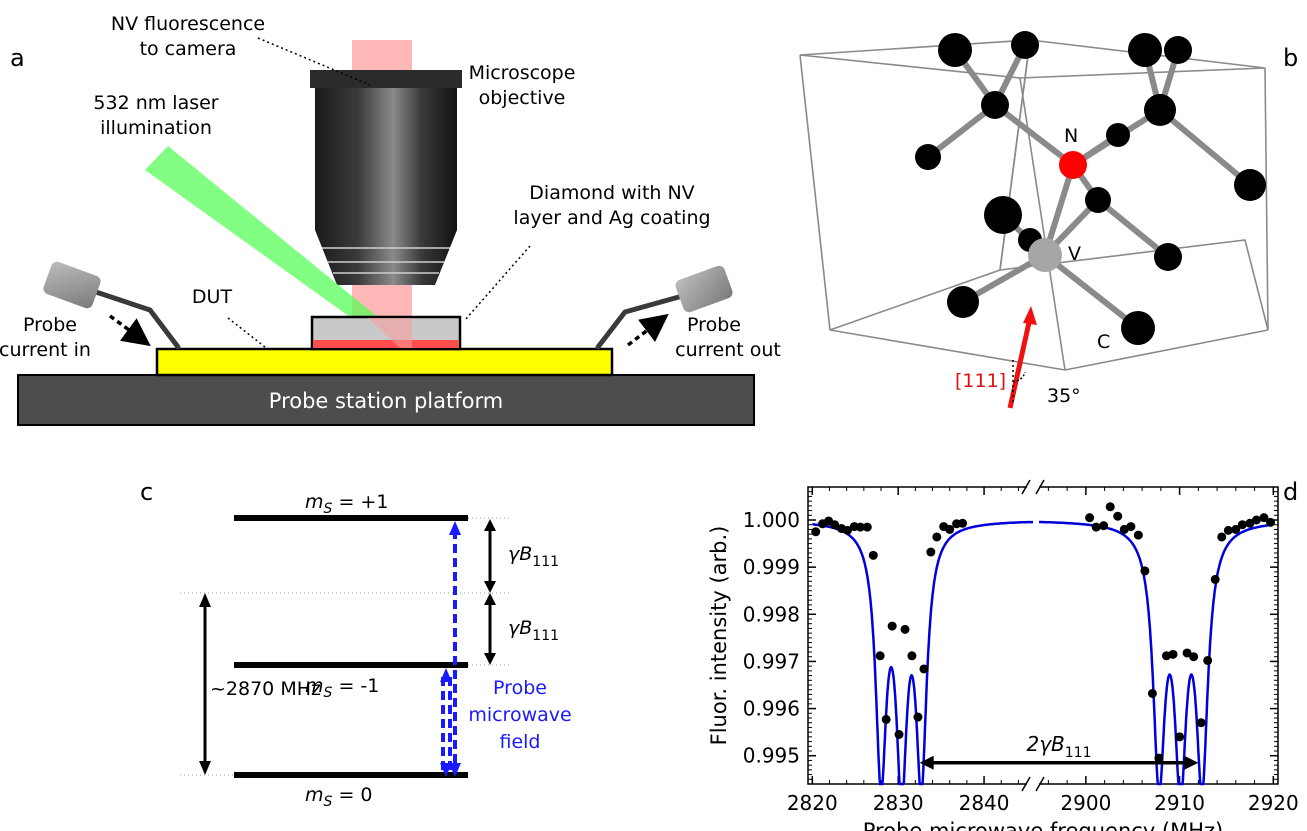 This screenshot has height=831, width=1307. What do you see at coordinates (771, 709) in the screenshot?
I see `y-tick-label: 0.996` at bounding box center [771, 709].